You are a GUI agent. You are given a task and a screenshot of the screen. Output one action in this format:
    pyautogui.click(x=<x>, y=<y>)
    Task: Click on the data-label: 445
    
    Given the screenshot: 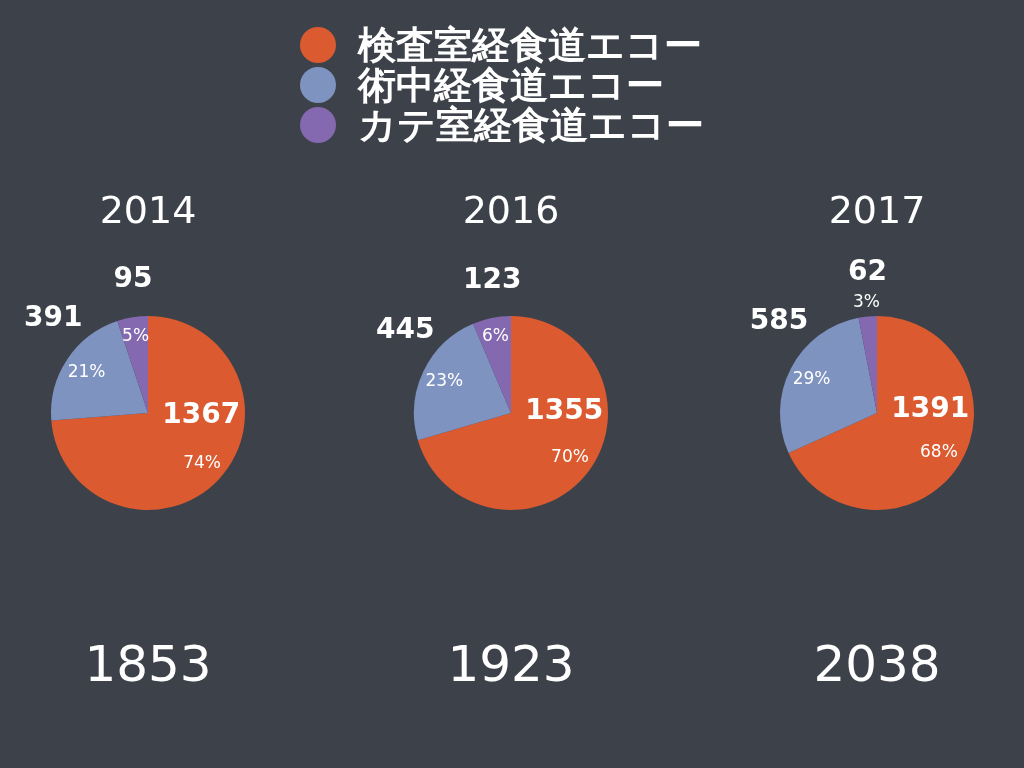 What is the action you would take?
    pyautogui.click(x=405, y=329)
    